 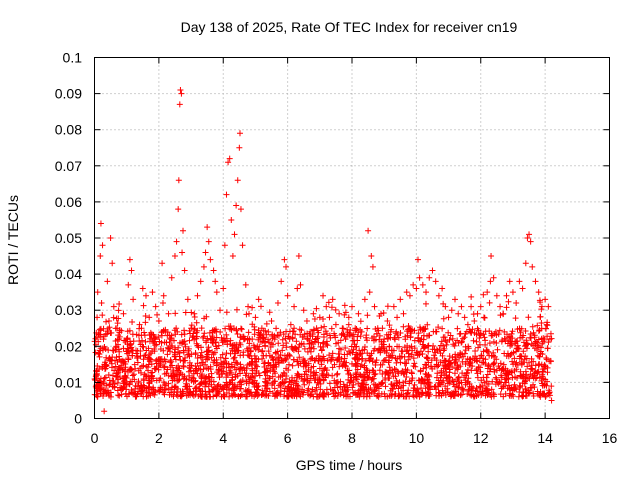 What do you see at coordinates (610, 438) in the screenshot?
I see `x-tick-label: 16` at bounding box center [610, 438].